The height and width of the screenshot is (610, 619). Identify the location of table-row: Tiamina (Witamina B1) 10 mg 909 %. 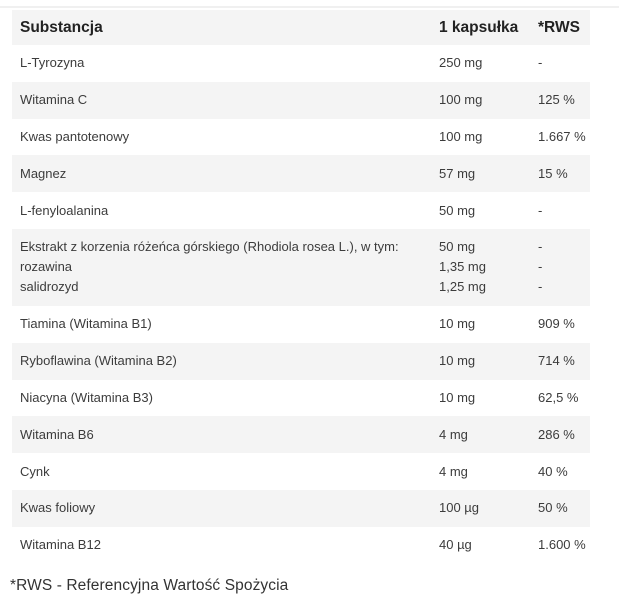
(301, 324).